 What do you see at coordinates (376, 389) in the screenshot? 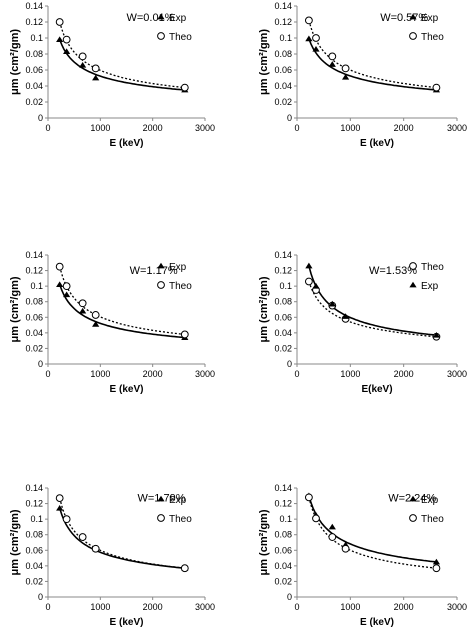
I see `x-axis-label: E(keV)` at bounding box center [376, 389].